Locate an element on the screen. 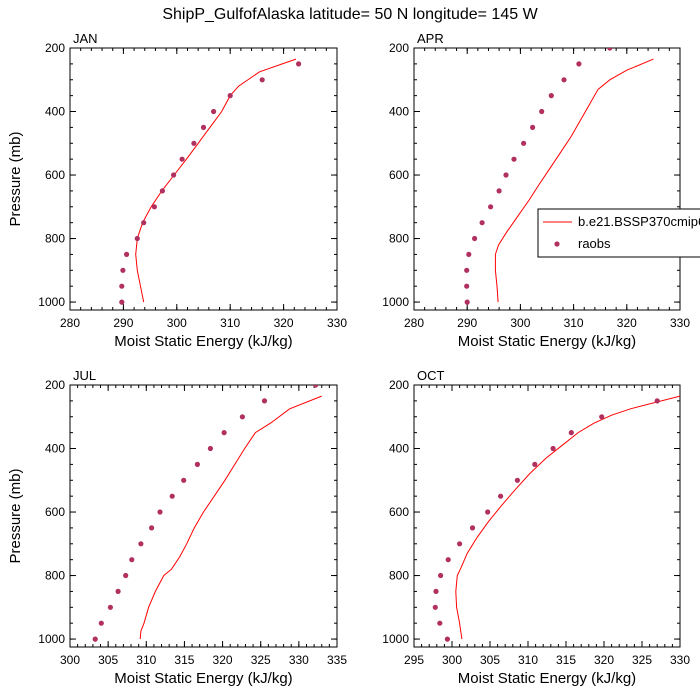 The image size is (700, 700). x-tick-label: 295 is located at coordinates (414, 660).